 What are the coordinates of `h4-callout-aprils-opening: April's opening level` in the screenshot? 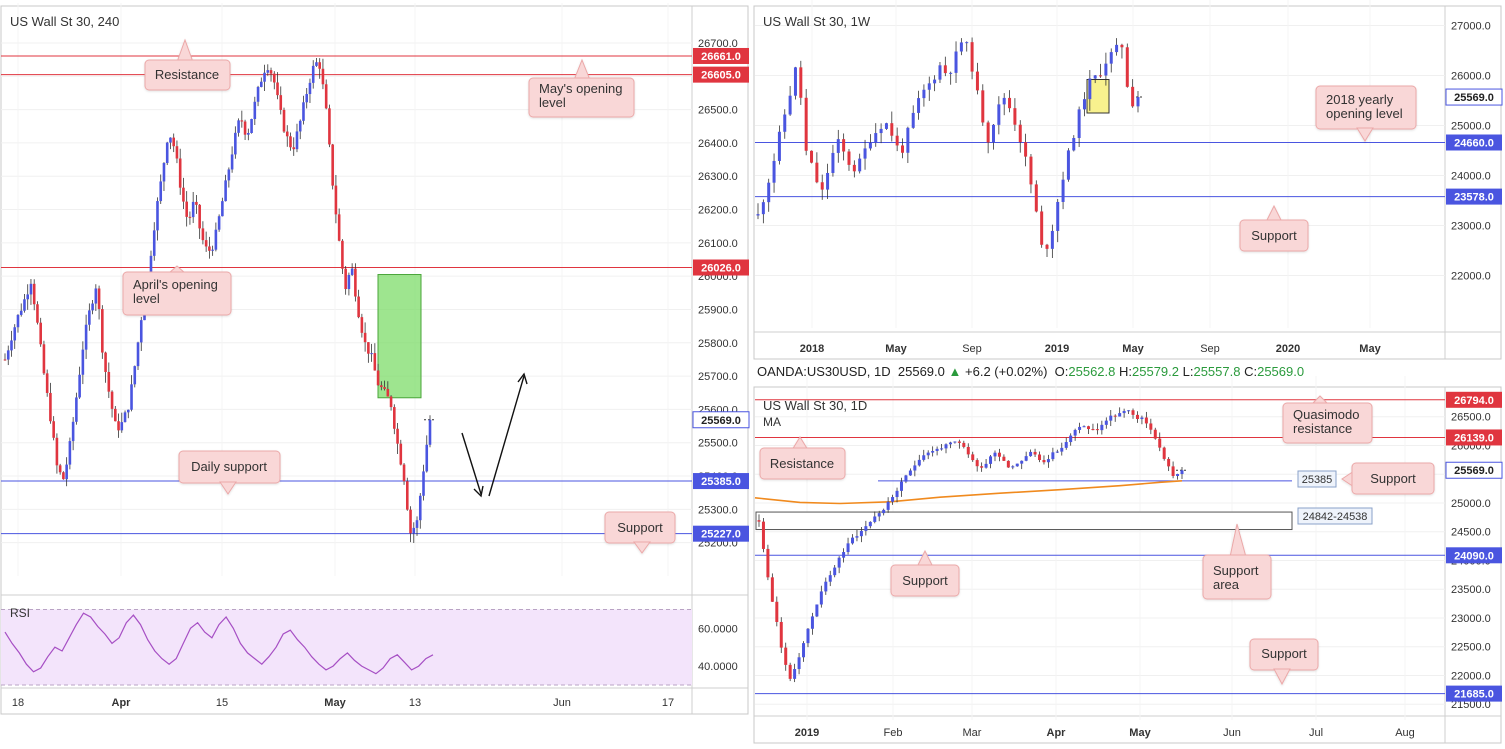 It's located at (177, 290).